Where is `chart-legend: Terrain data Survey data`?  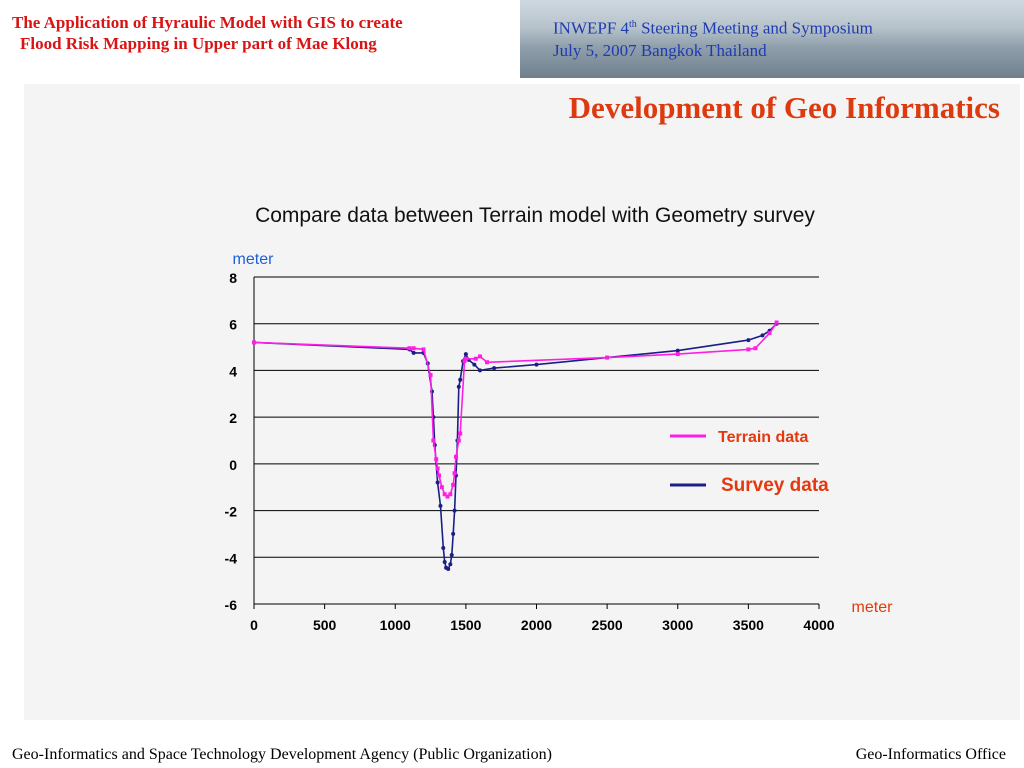
chart-legend: Terrain data Survey data is located at coordinates (749, 462).